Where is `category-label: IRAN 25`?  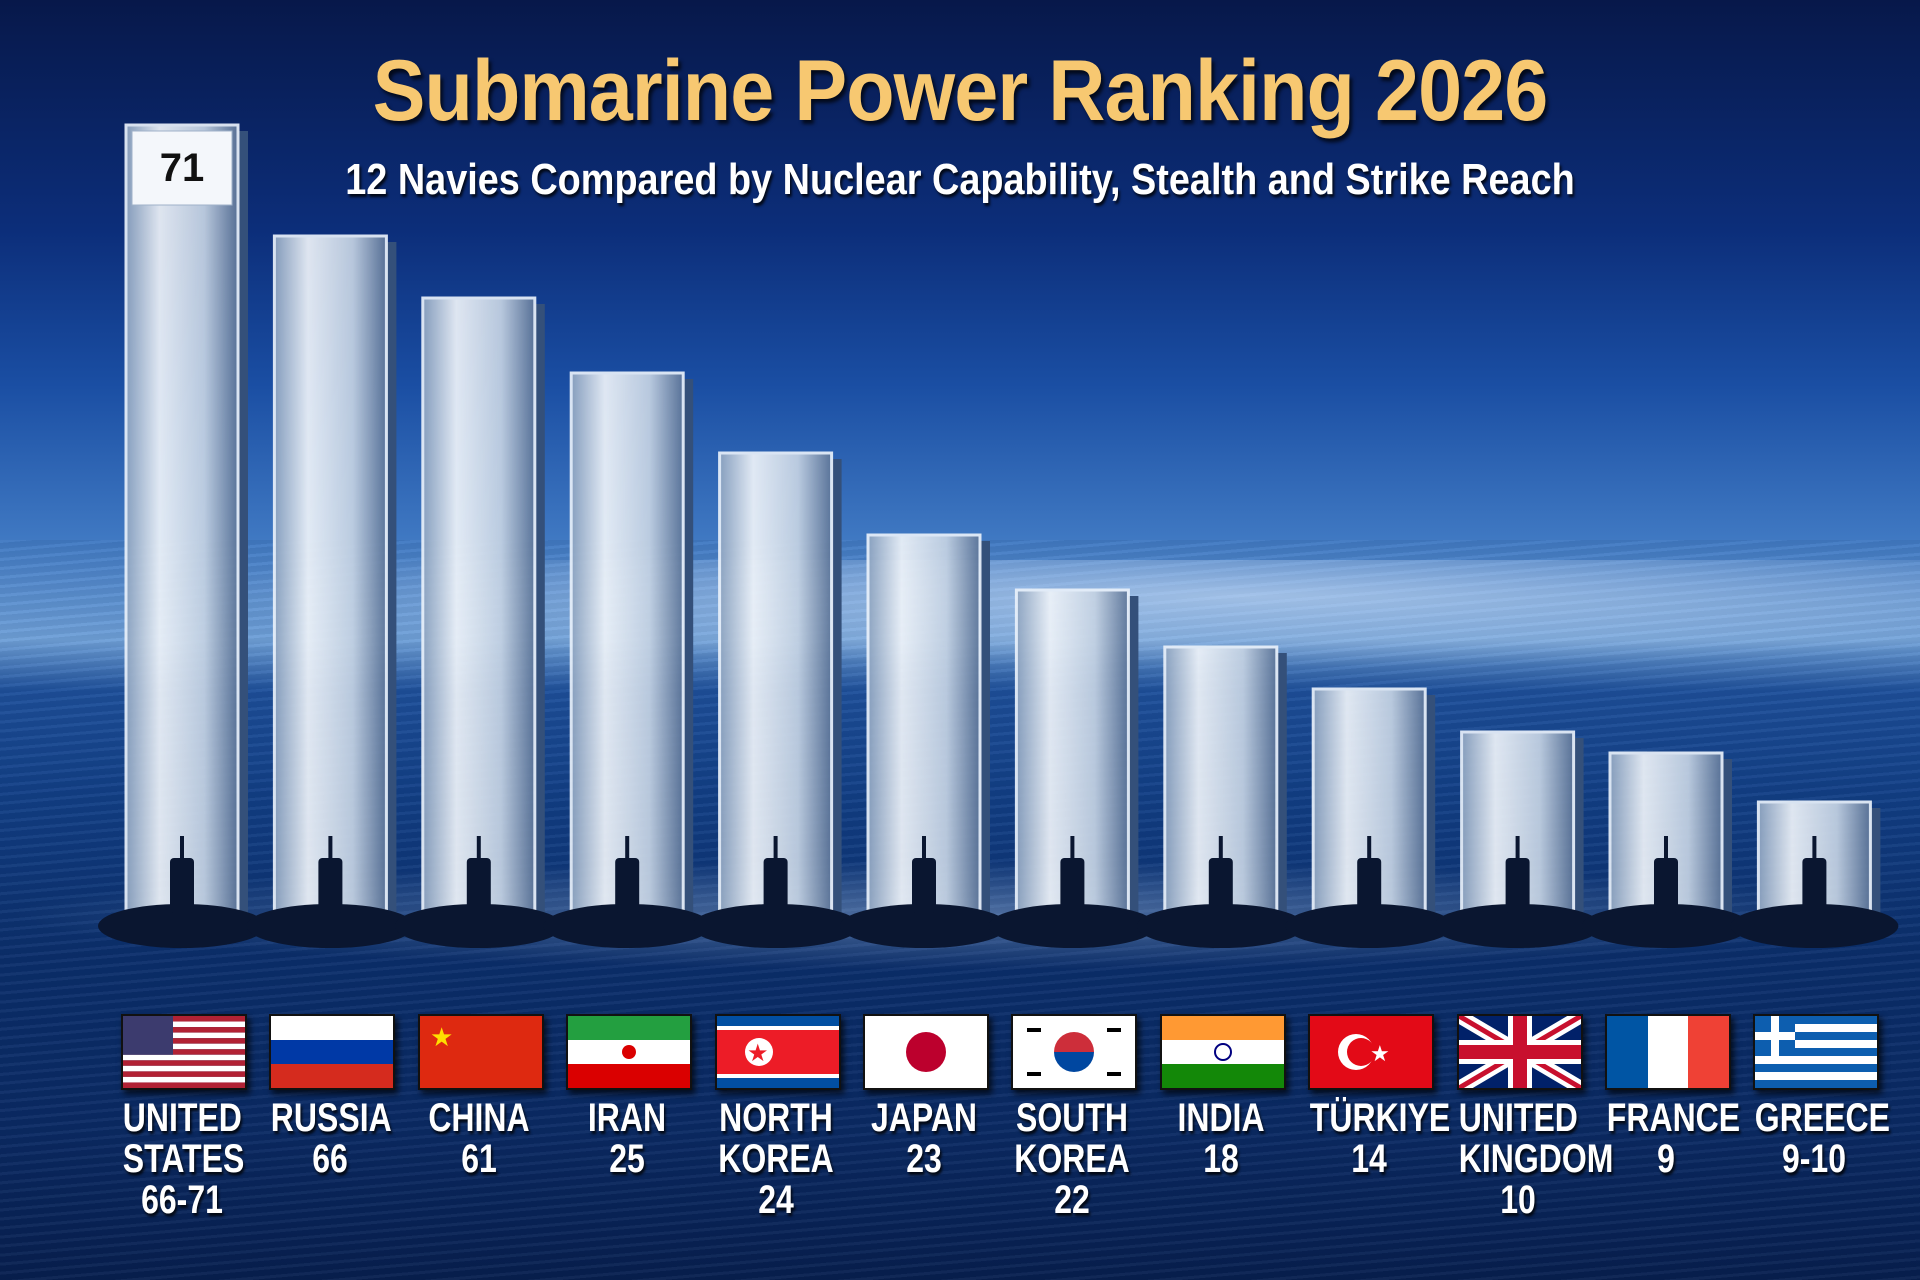 category-label: IRAN 25 is located at coordinates (627, 1138).